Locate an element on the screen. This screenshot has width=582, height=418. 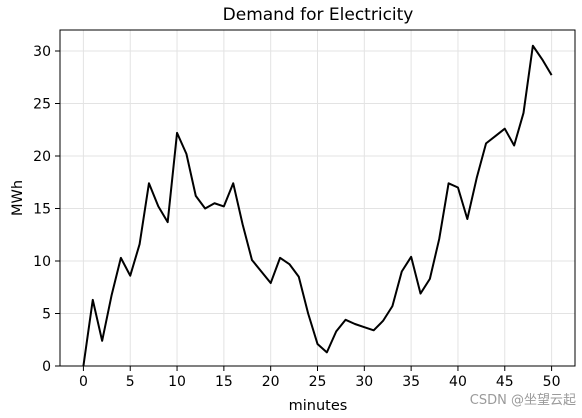
x-tick-label: 40 is located at coordinates (458, 382).